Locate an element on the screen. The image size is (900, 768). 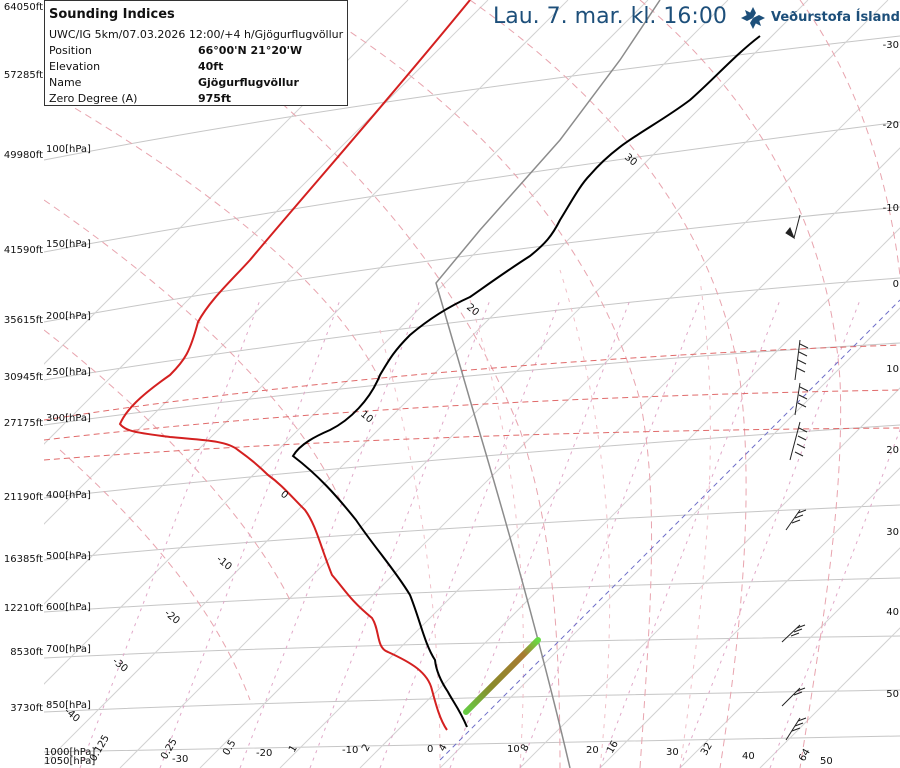
right-axis-label: -20 is located at coordinates (891, 125).